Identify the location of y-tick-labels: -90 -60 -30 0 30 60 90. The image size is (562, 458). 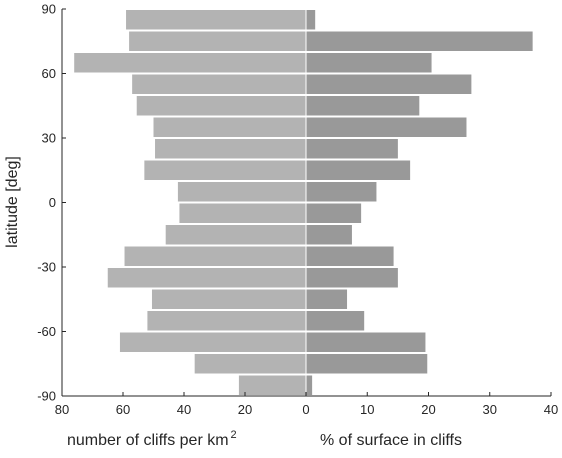
(46, 203).